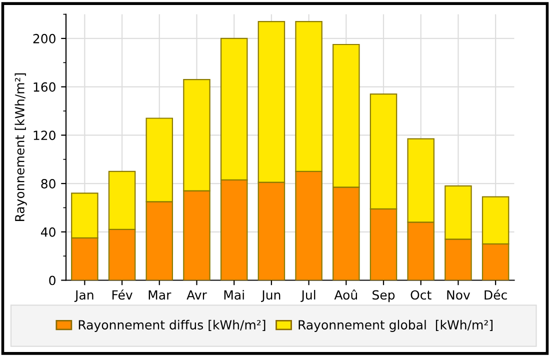 The image size is (550, 357). I want to click on y-tick-label: 80, so click(48, 183).